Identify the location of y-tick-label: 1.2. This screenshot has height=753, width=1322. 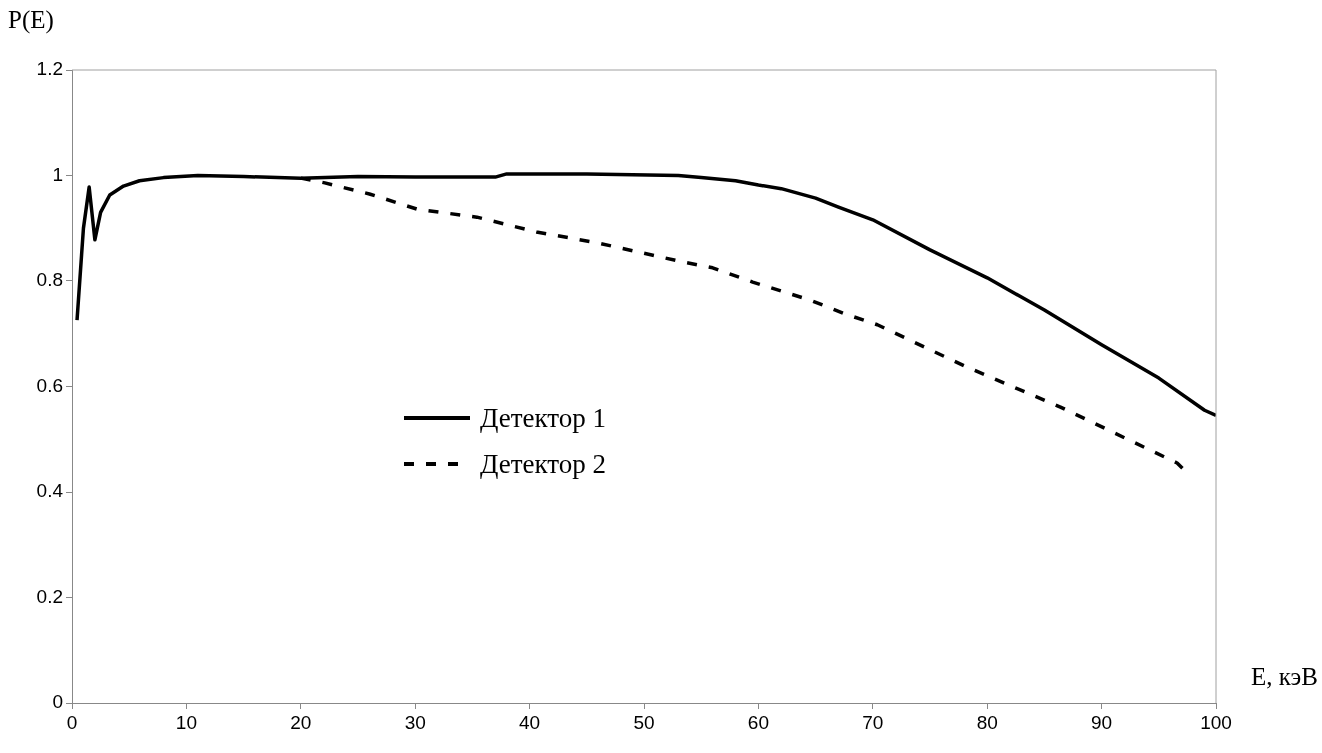
(49, 69).